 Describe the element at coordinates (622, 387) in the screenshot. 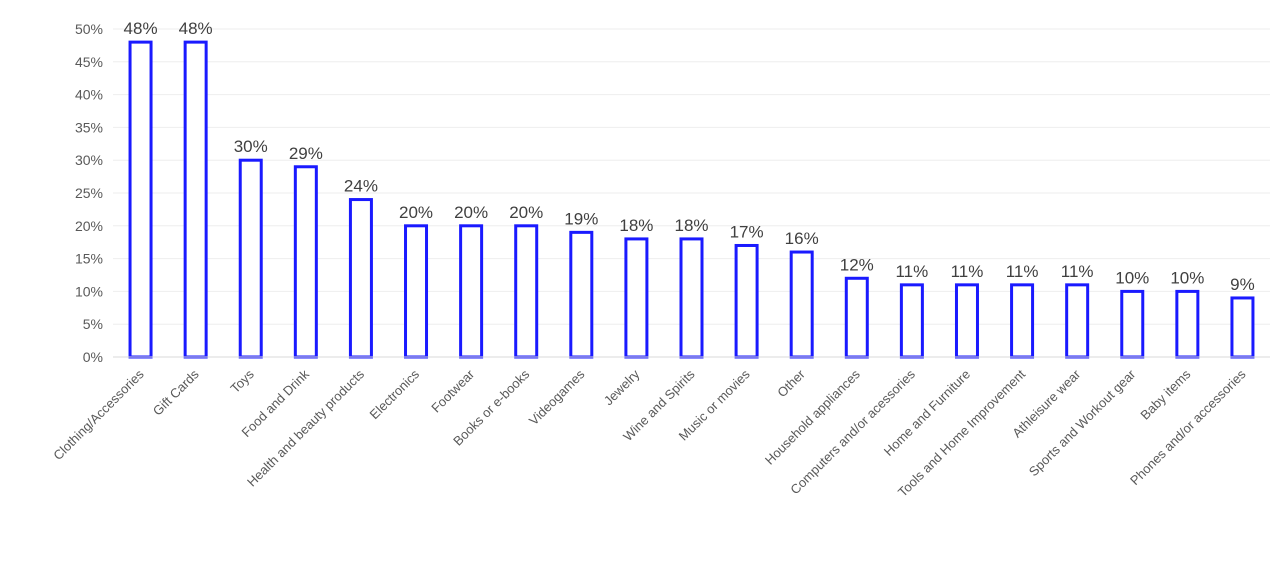

I see `category-label: Jewelry` at that location.